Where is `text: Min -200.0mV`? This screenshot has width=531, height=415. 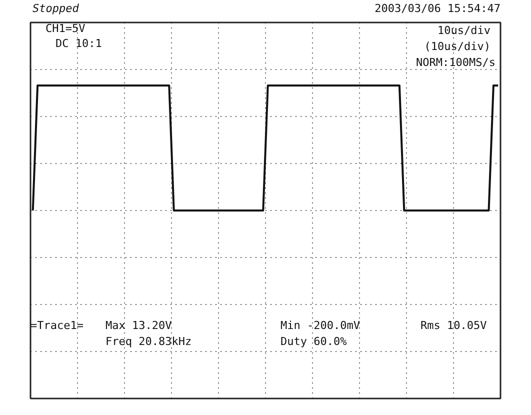
text: Min -200.0mV is located at coordinates (320, 325).